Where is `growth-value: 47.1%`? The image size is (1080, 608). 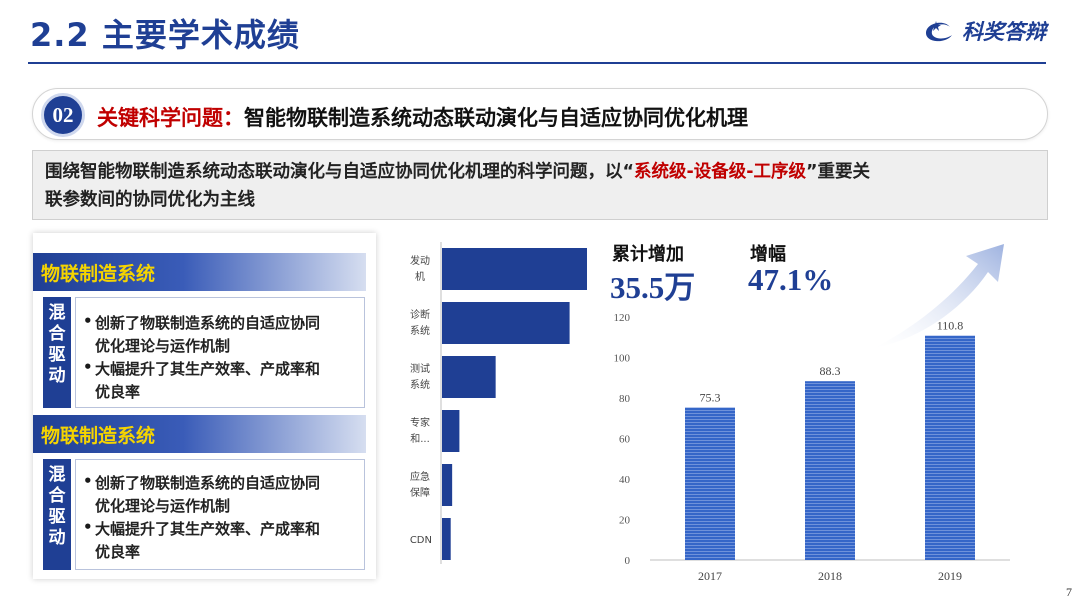 growth-value: 47.1% is located at coordinates (791, 279).